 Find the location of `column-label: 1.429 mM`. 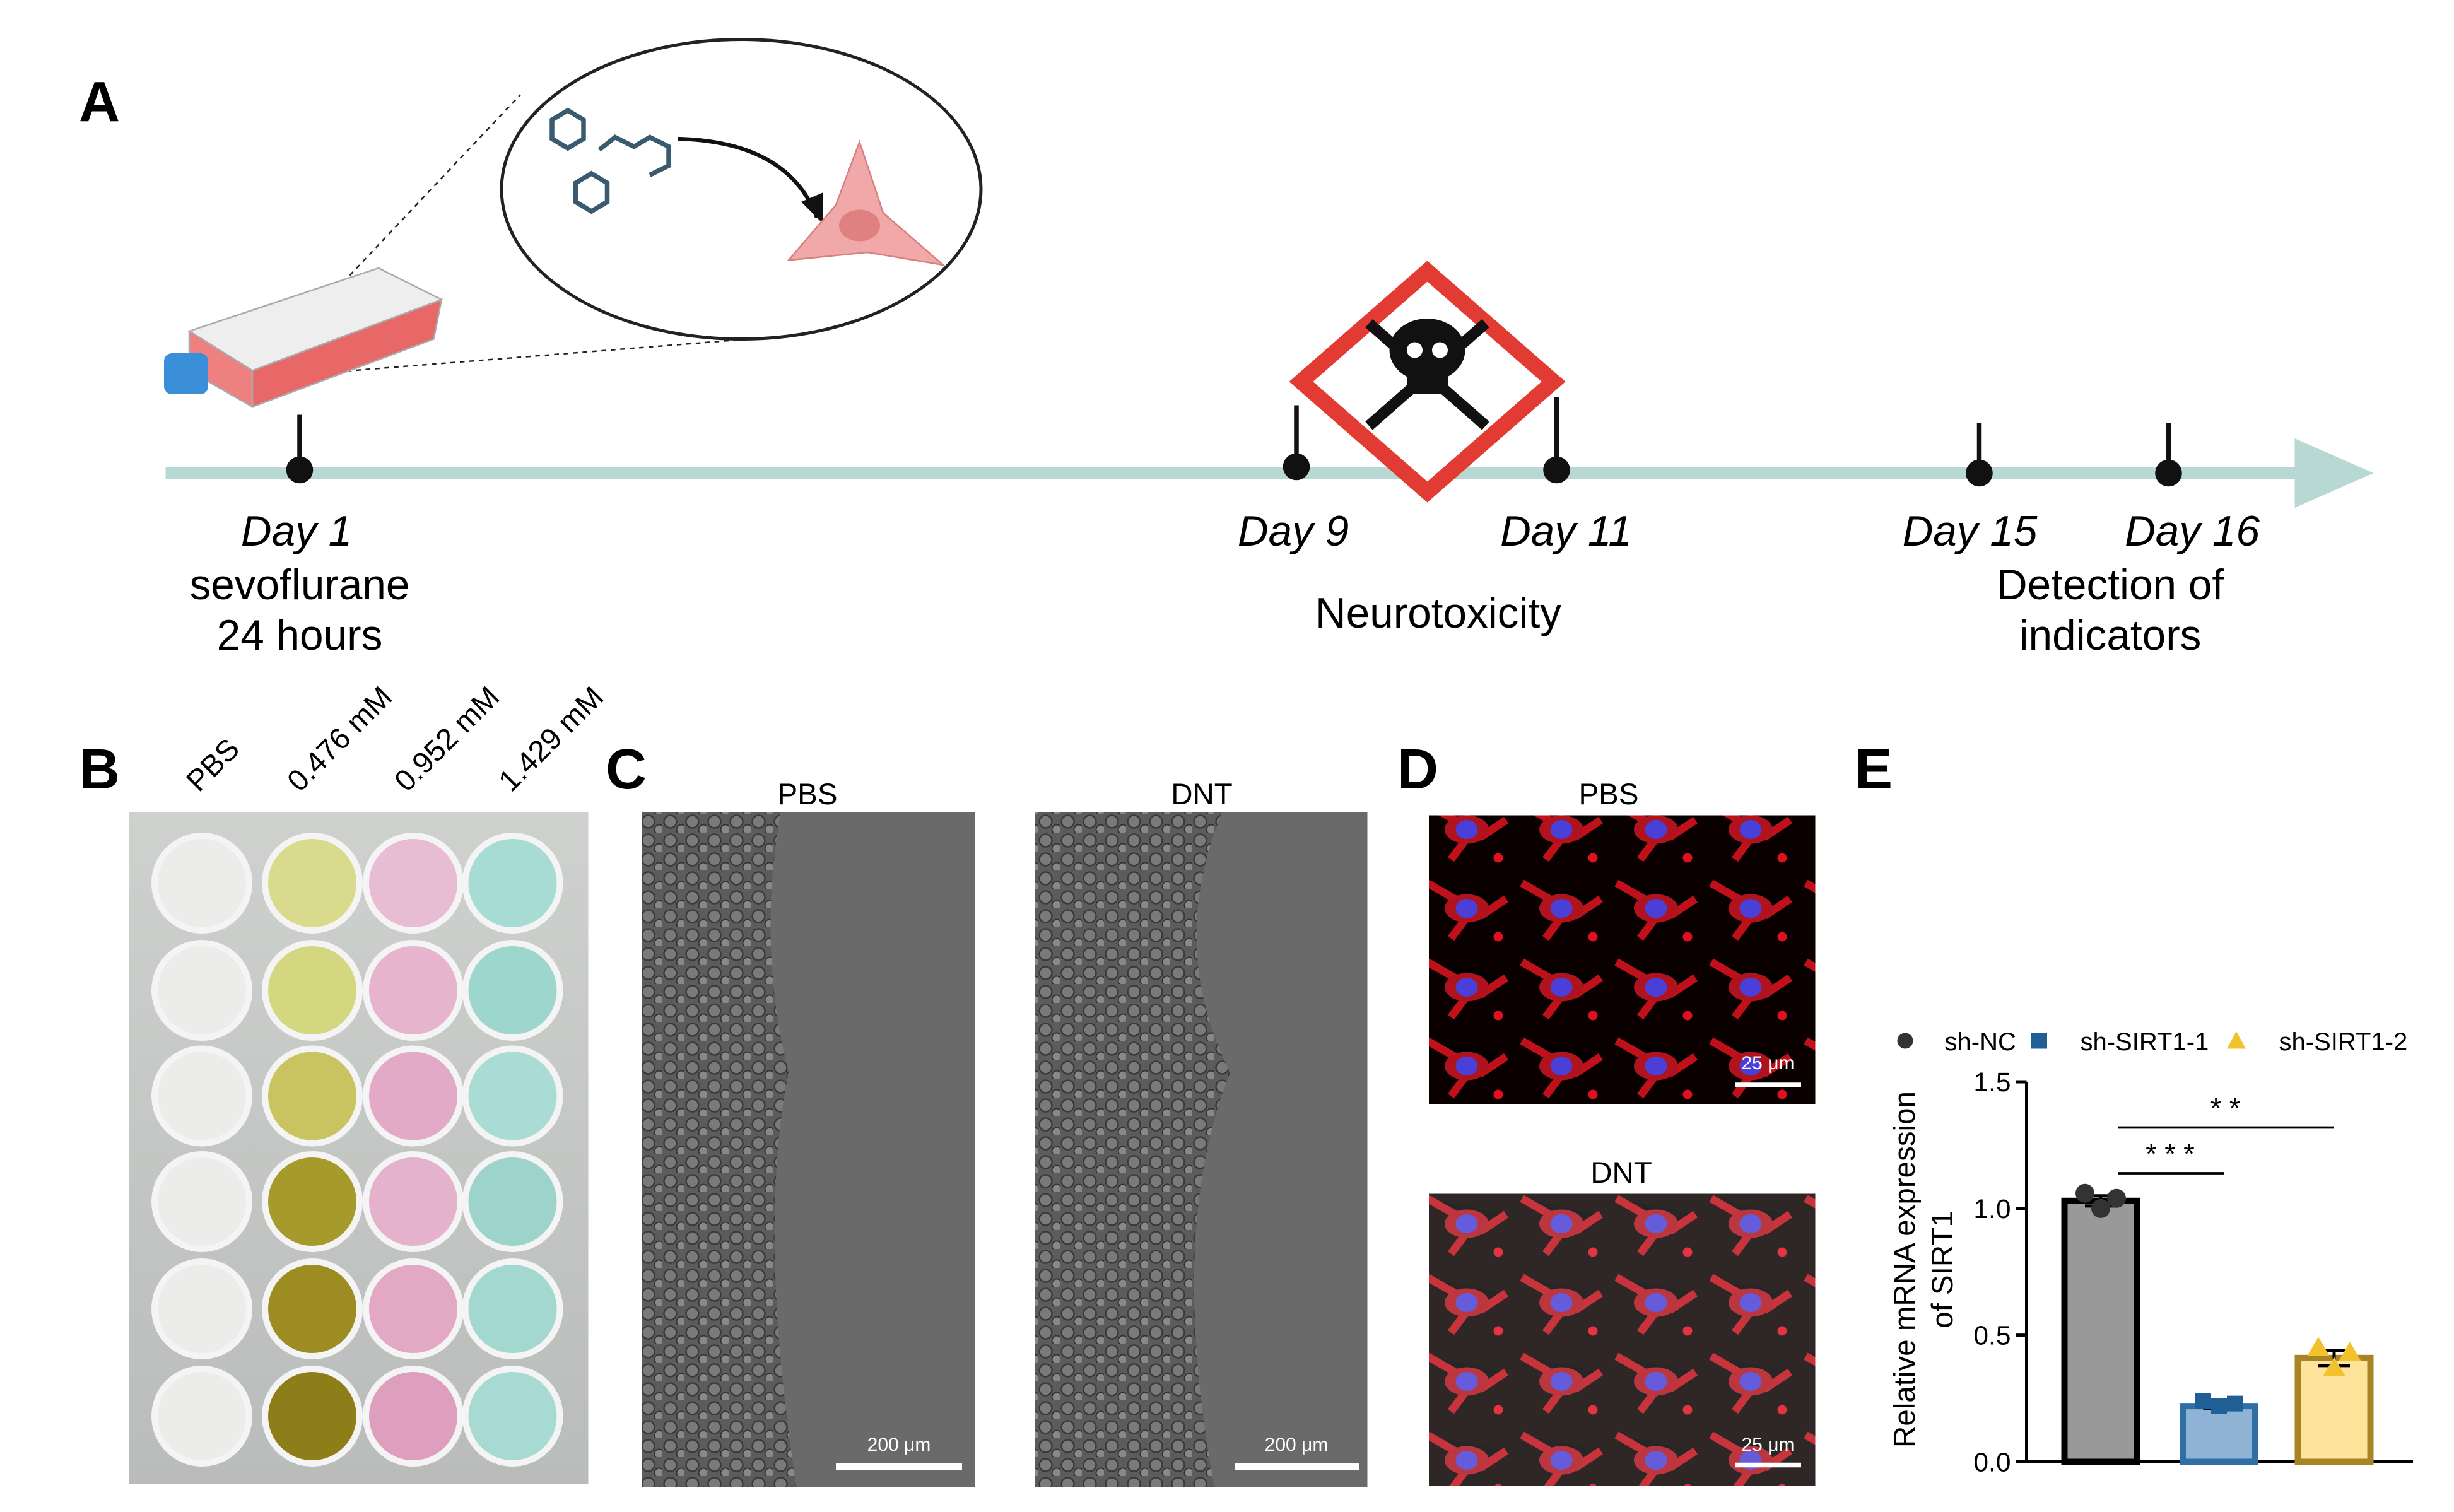

column-label: 1.429 mM is located at coordinates (551, 739).